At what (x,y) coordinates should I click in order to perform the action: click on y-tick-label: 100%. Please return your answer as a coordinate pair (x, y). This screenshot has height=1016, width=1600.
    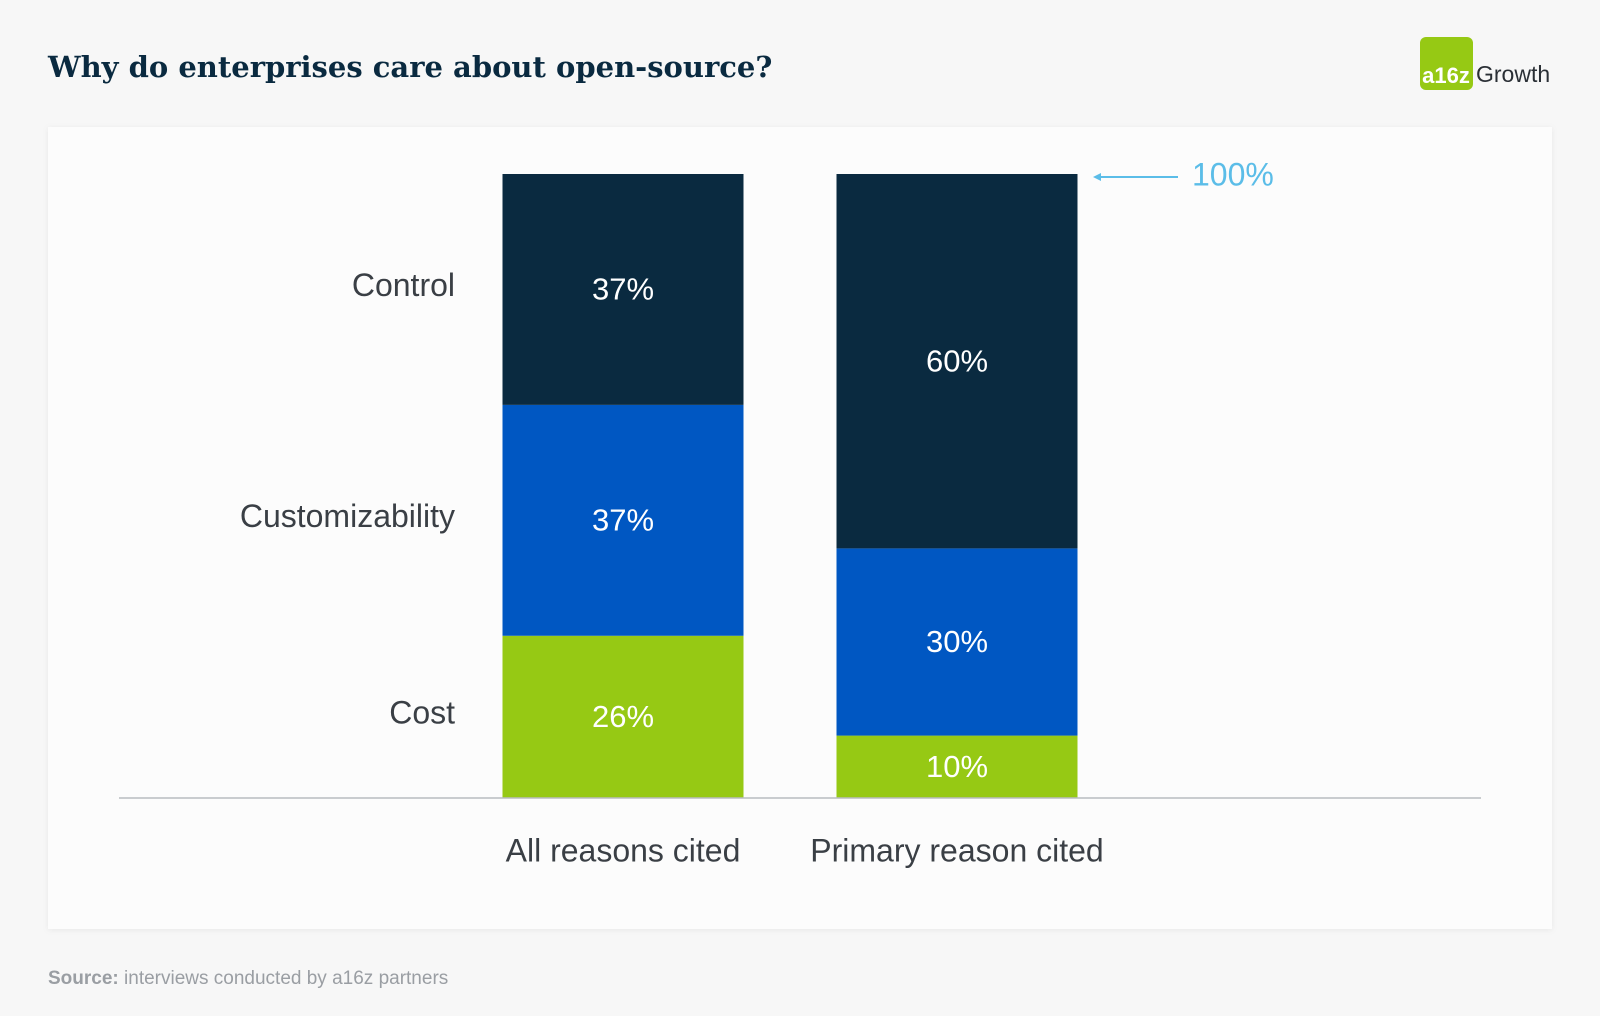
    Looking at the image, I should click on (1233, 174).